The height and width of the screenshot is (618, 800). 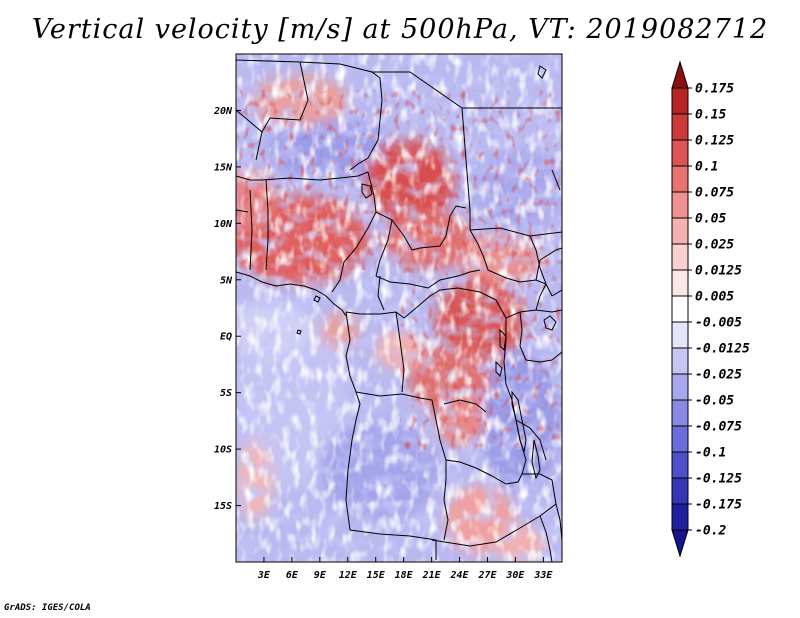 What do you see at coordinates (47, 608) in the screenshot?
I see `grads-credit: GrADS: IGES/COLA` at bounding box center [47, 608].